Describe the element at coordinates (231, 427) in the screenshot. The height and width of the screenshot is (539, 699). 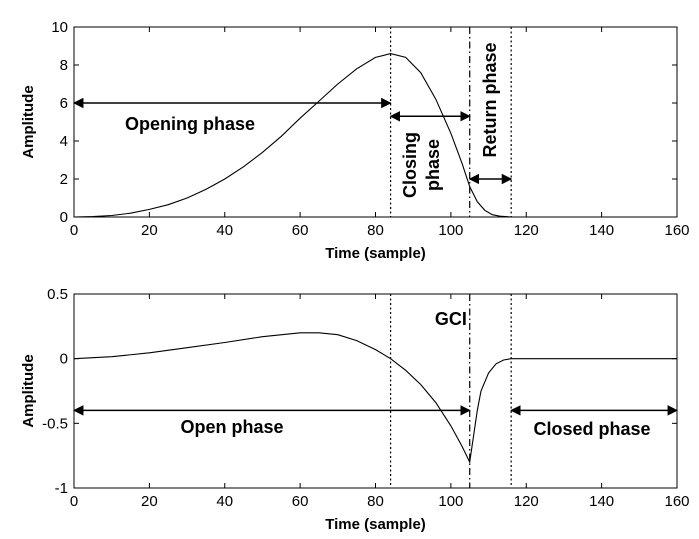
I see `open-phase-label: Open phase` at that location.